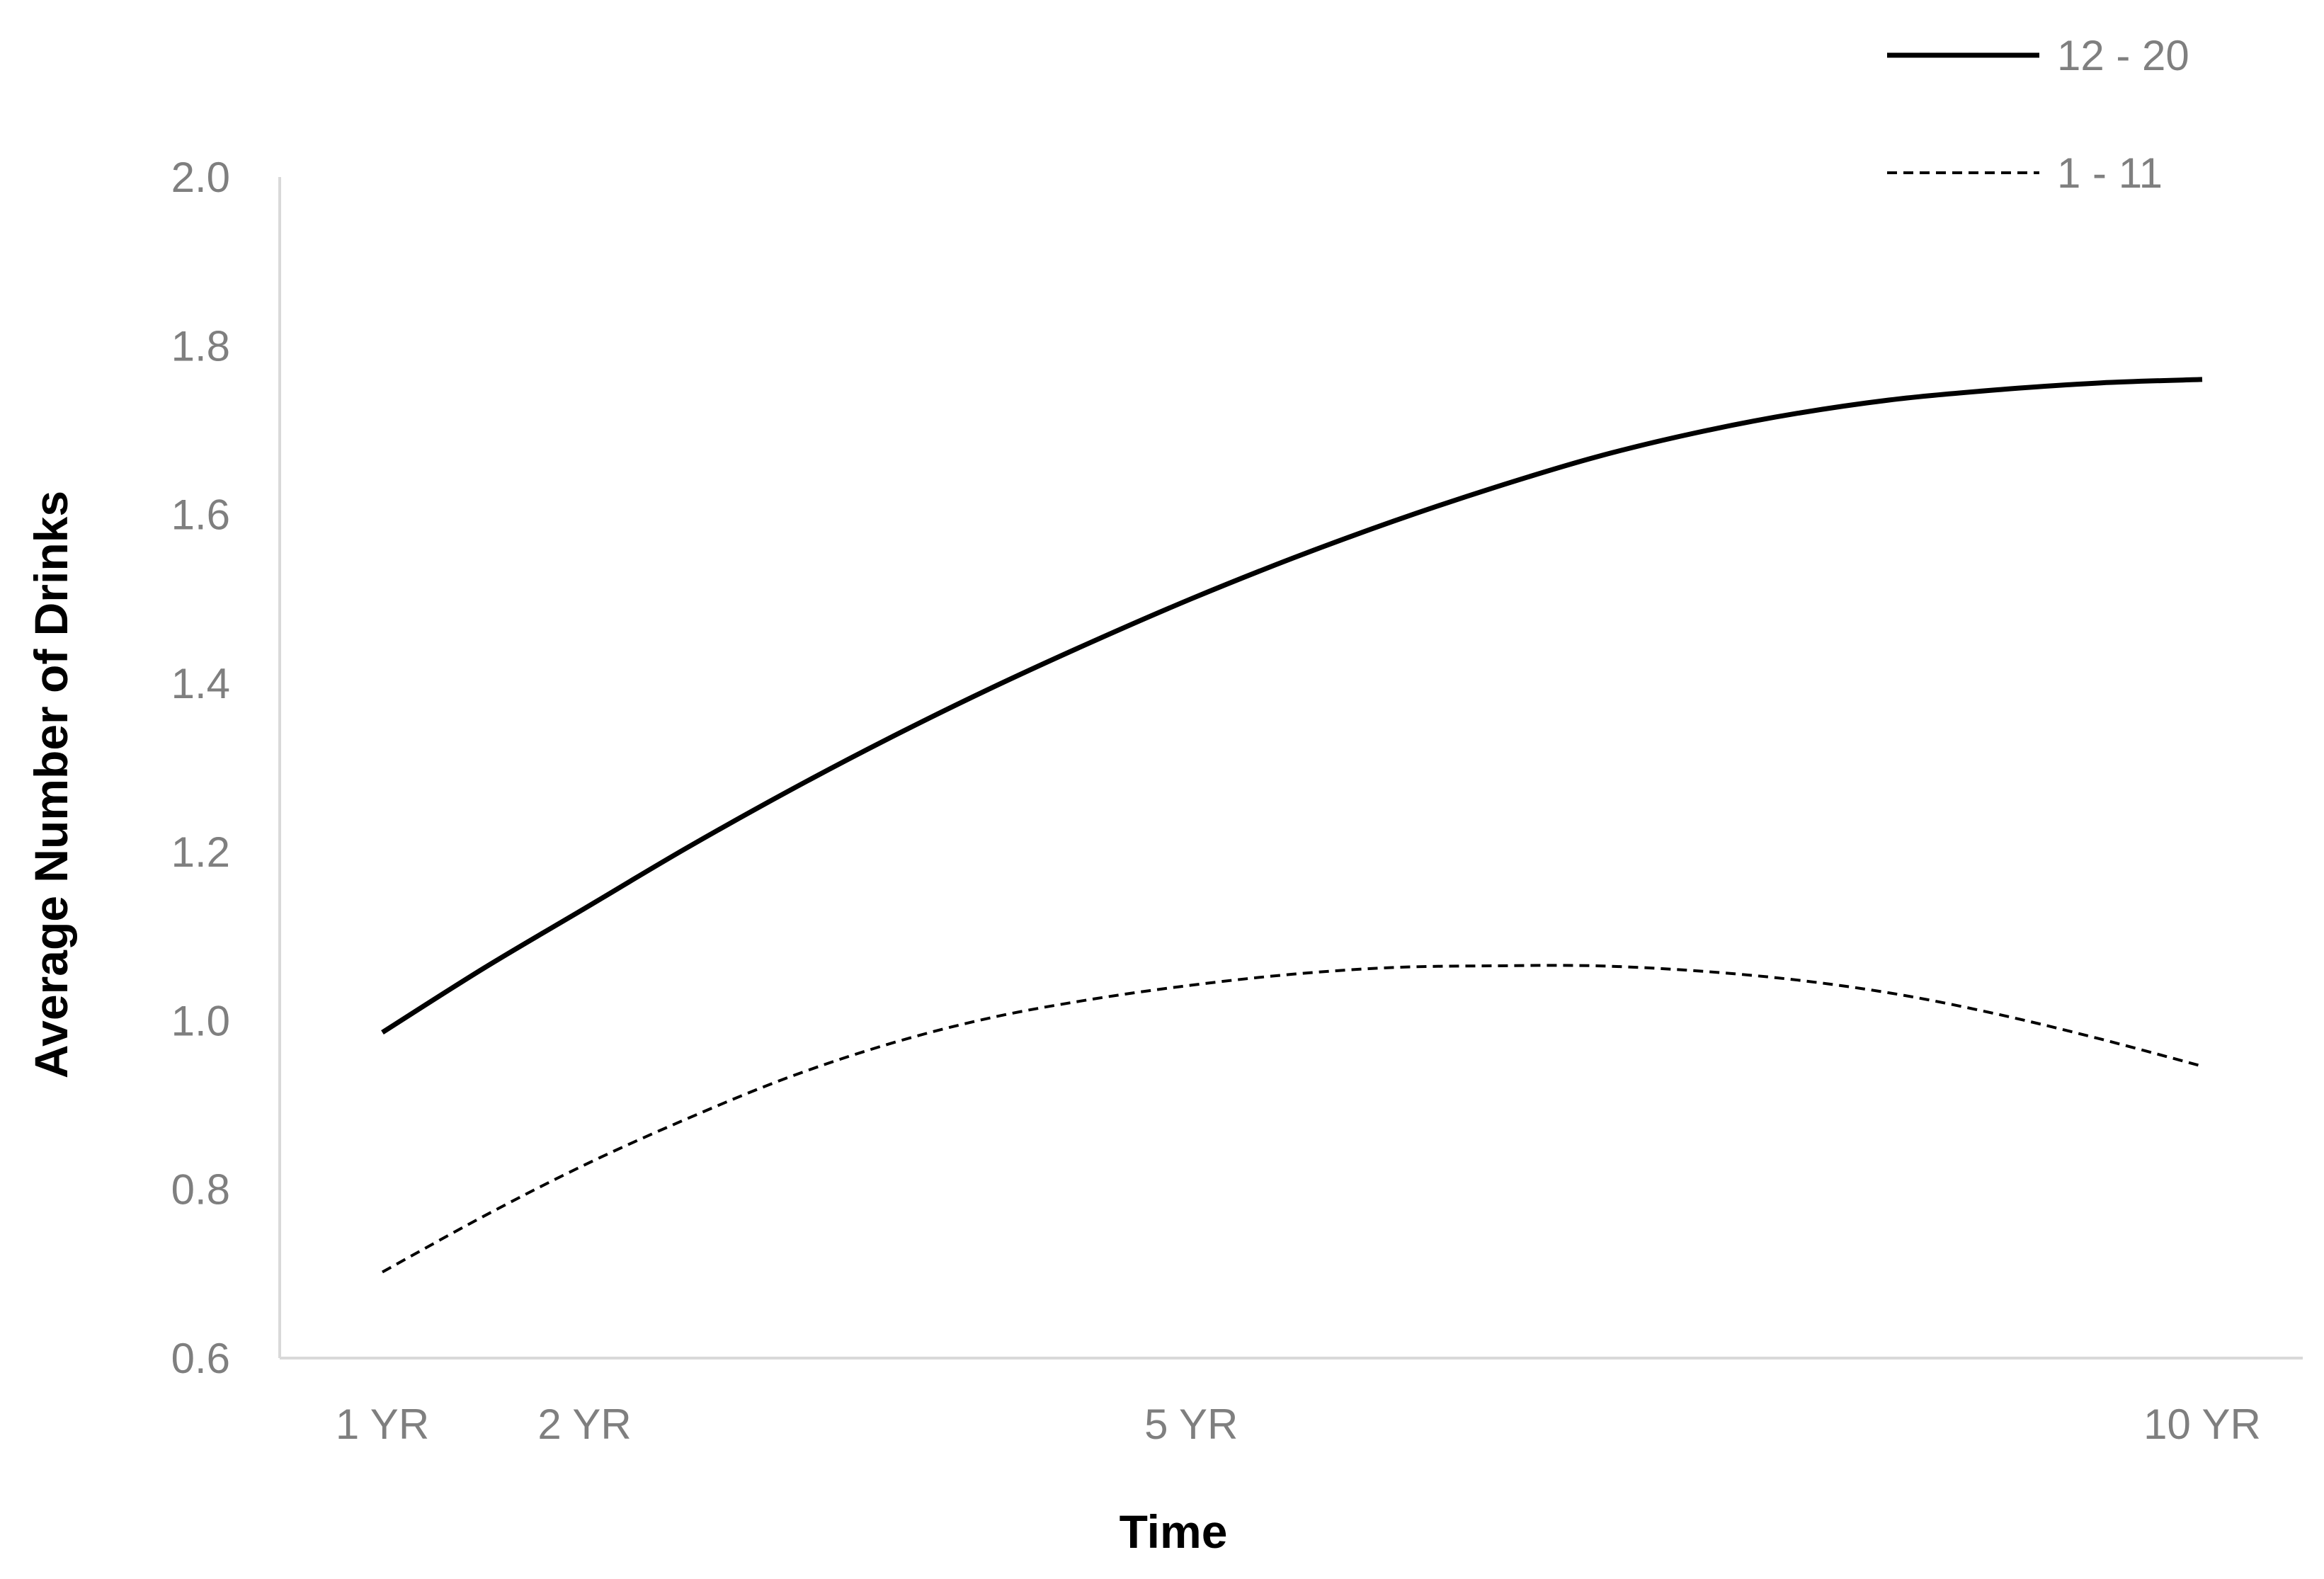 This screenshot has height=1579, width=2324. What do you see at coordinates (200, 683) in the screenshot?
I see `y-tick-label: 1.4` at bounding box center [200, 683].